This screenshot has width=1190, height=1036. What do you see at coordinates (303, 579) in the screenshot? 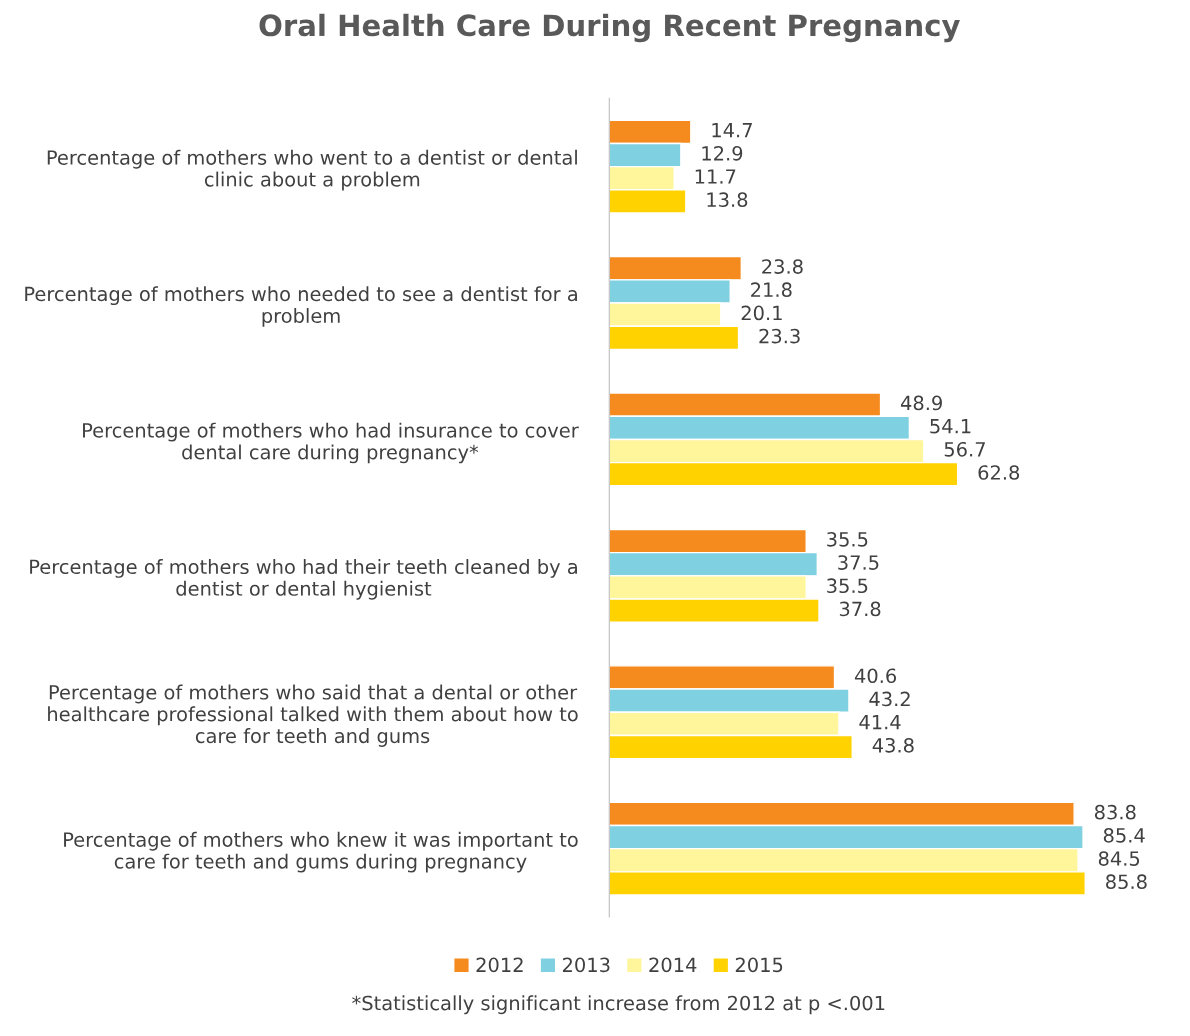
I see `y-tick-label: Percentage of mothers who had their teeth cleaned by a dentist or dental hygienist` at bounding box center [303, 579].